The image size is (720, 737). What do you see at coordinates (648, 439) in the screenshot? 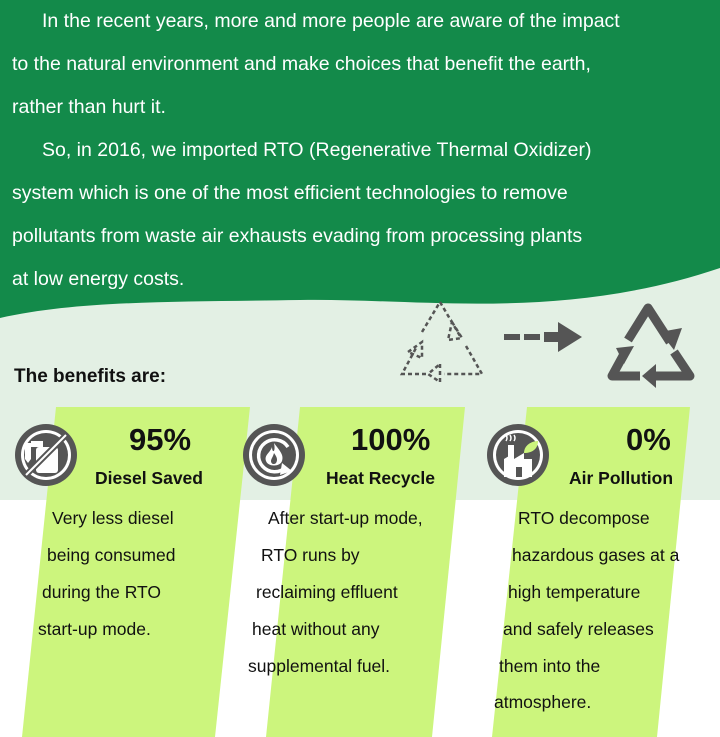
I see `benefit-percent: 0%` at bounding box center [648, 439].